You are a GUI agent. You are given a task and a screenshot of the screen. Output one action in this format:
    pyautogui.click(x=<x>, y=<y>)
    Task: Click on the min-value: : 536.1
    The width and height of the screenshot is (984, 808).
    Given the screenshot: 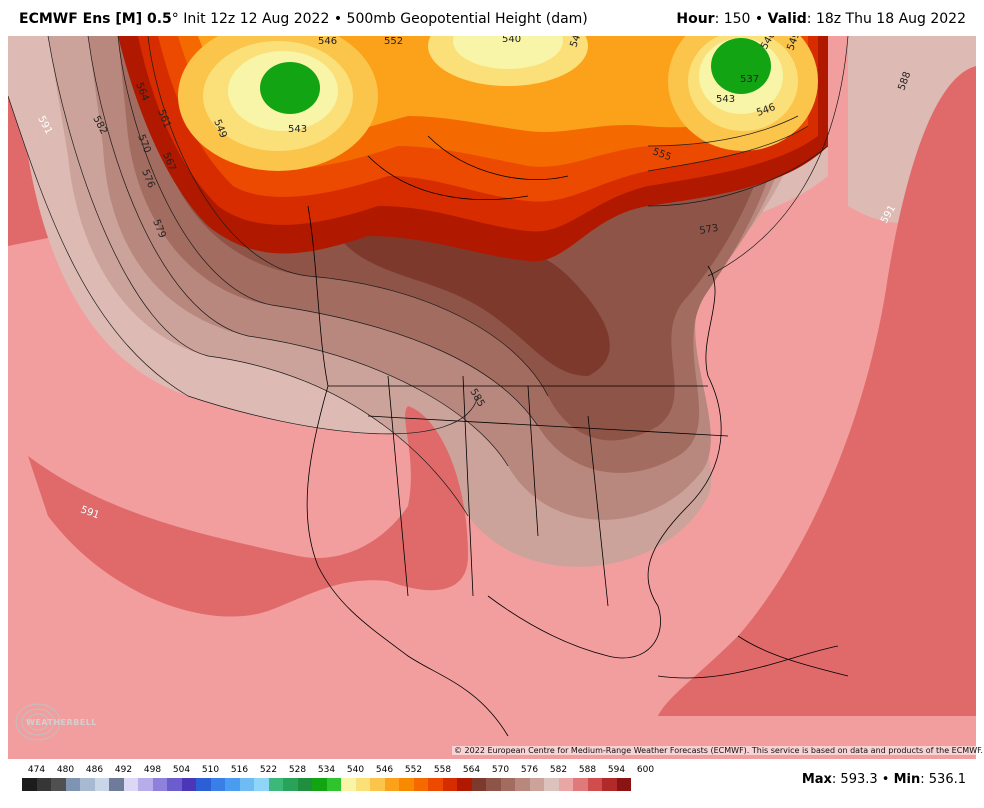 What is the action you would take?
    pyautogui.click(x=943, y=779)
    